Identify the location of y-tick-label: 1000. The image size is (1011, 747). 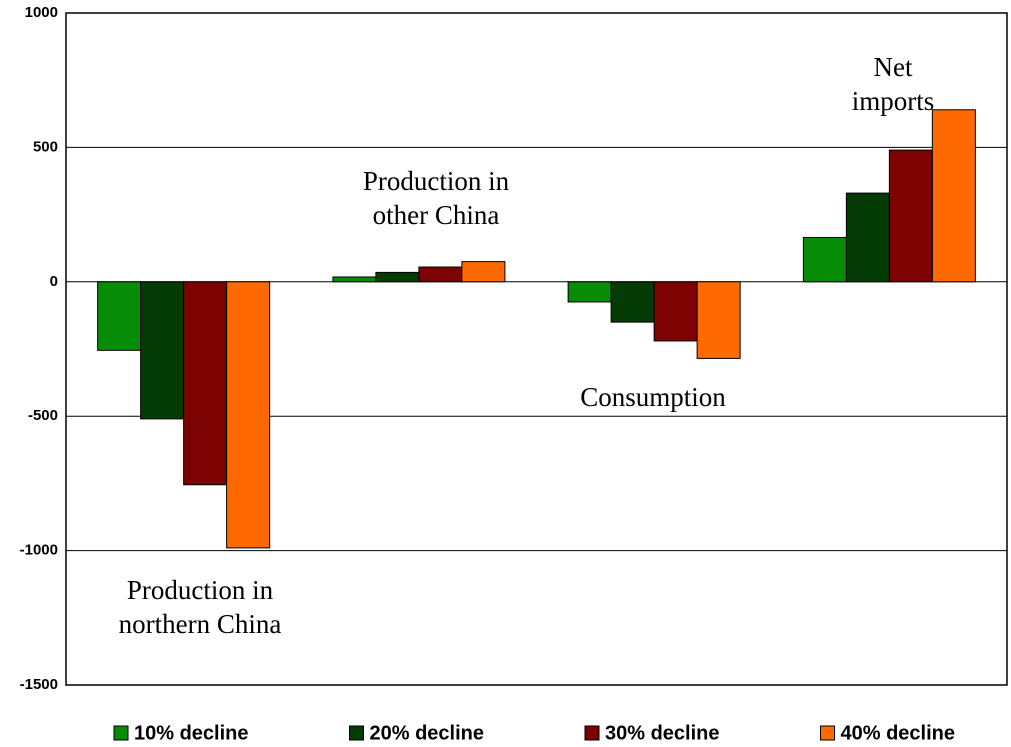
(41, 12).